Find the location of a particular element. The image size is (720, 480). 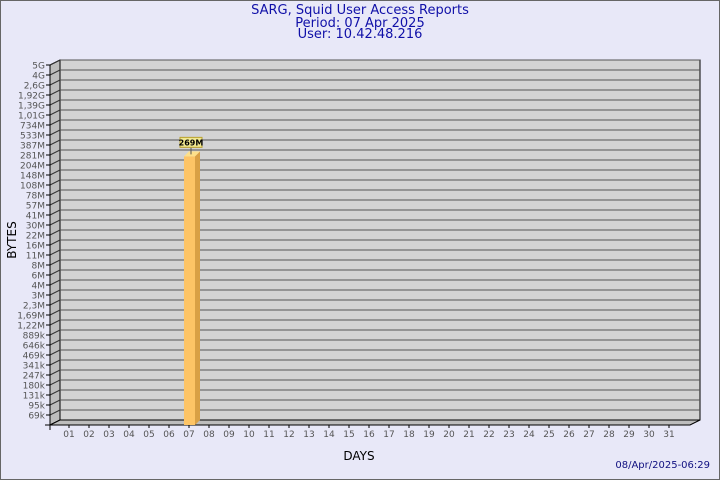

x-tick-label: 25 is located at coordinates (548, 435).